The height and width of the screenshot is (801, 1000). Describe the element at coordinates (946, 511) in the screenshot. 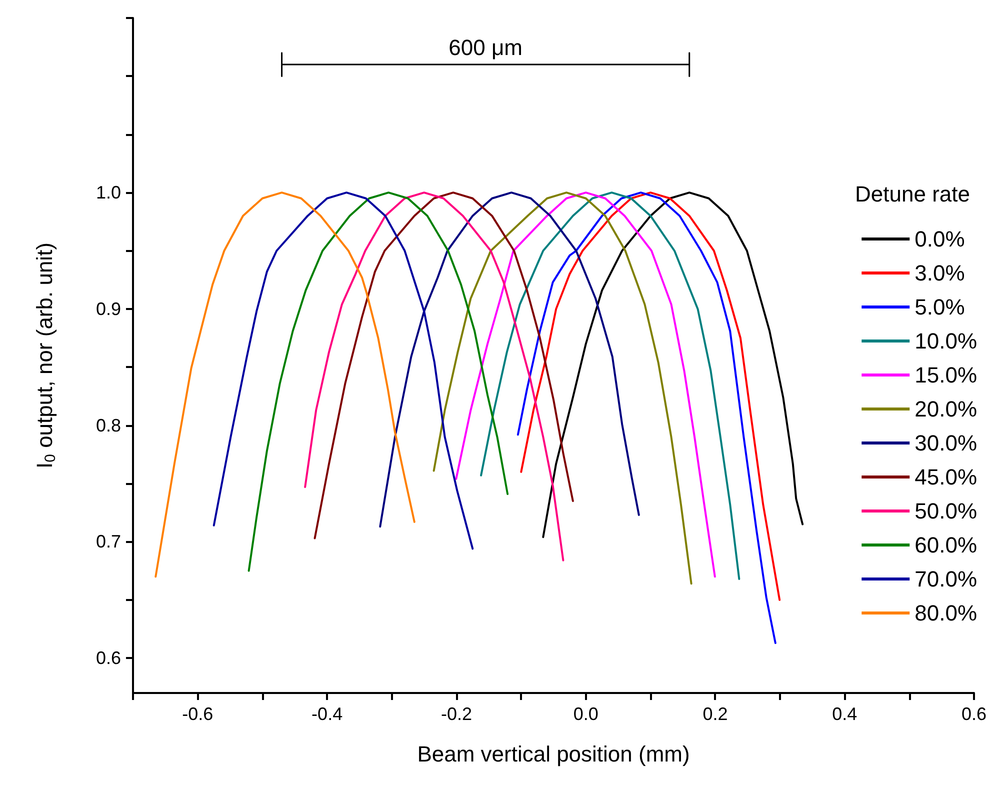

I see `legend-label: 50.0%` at that location.